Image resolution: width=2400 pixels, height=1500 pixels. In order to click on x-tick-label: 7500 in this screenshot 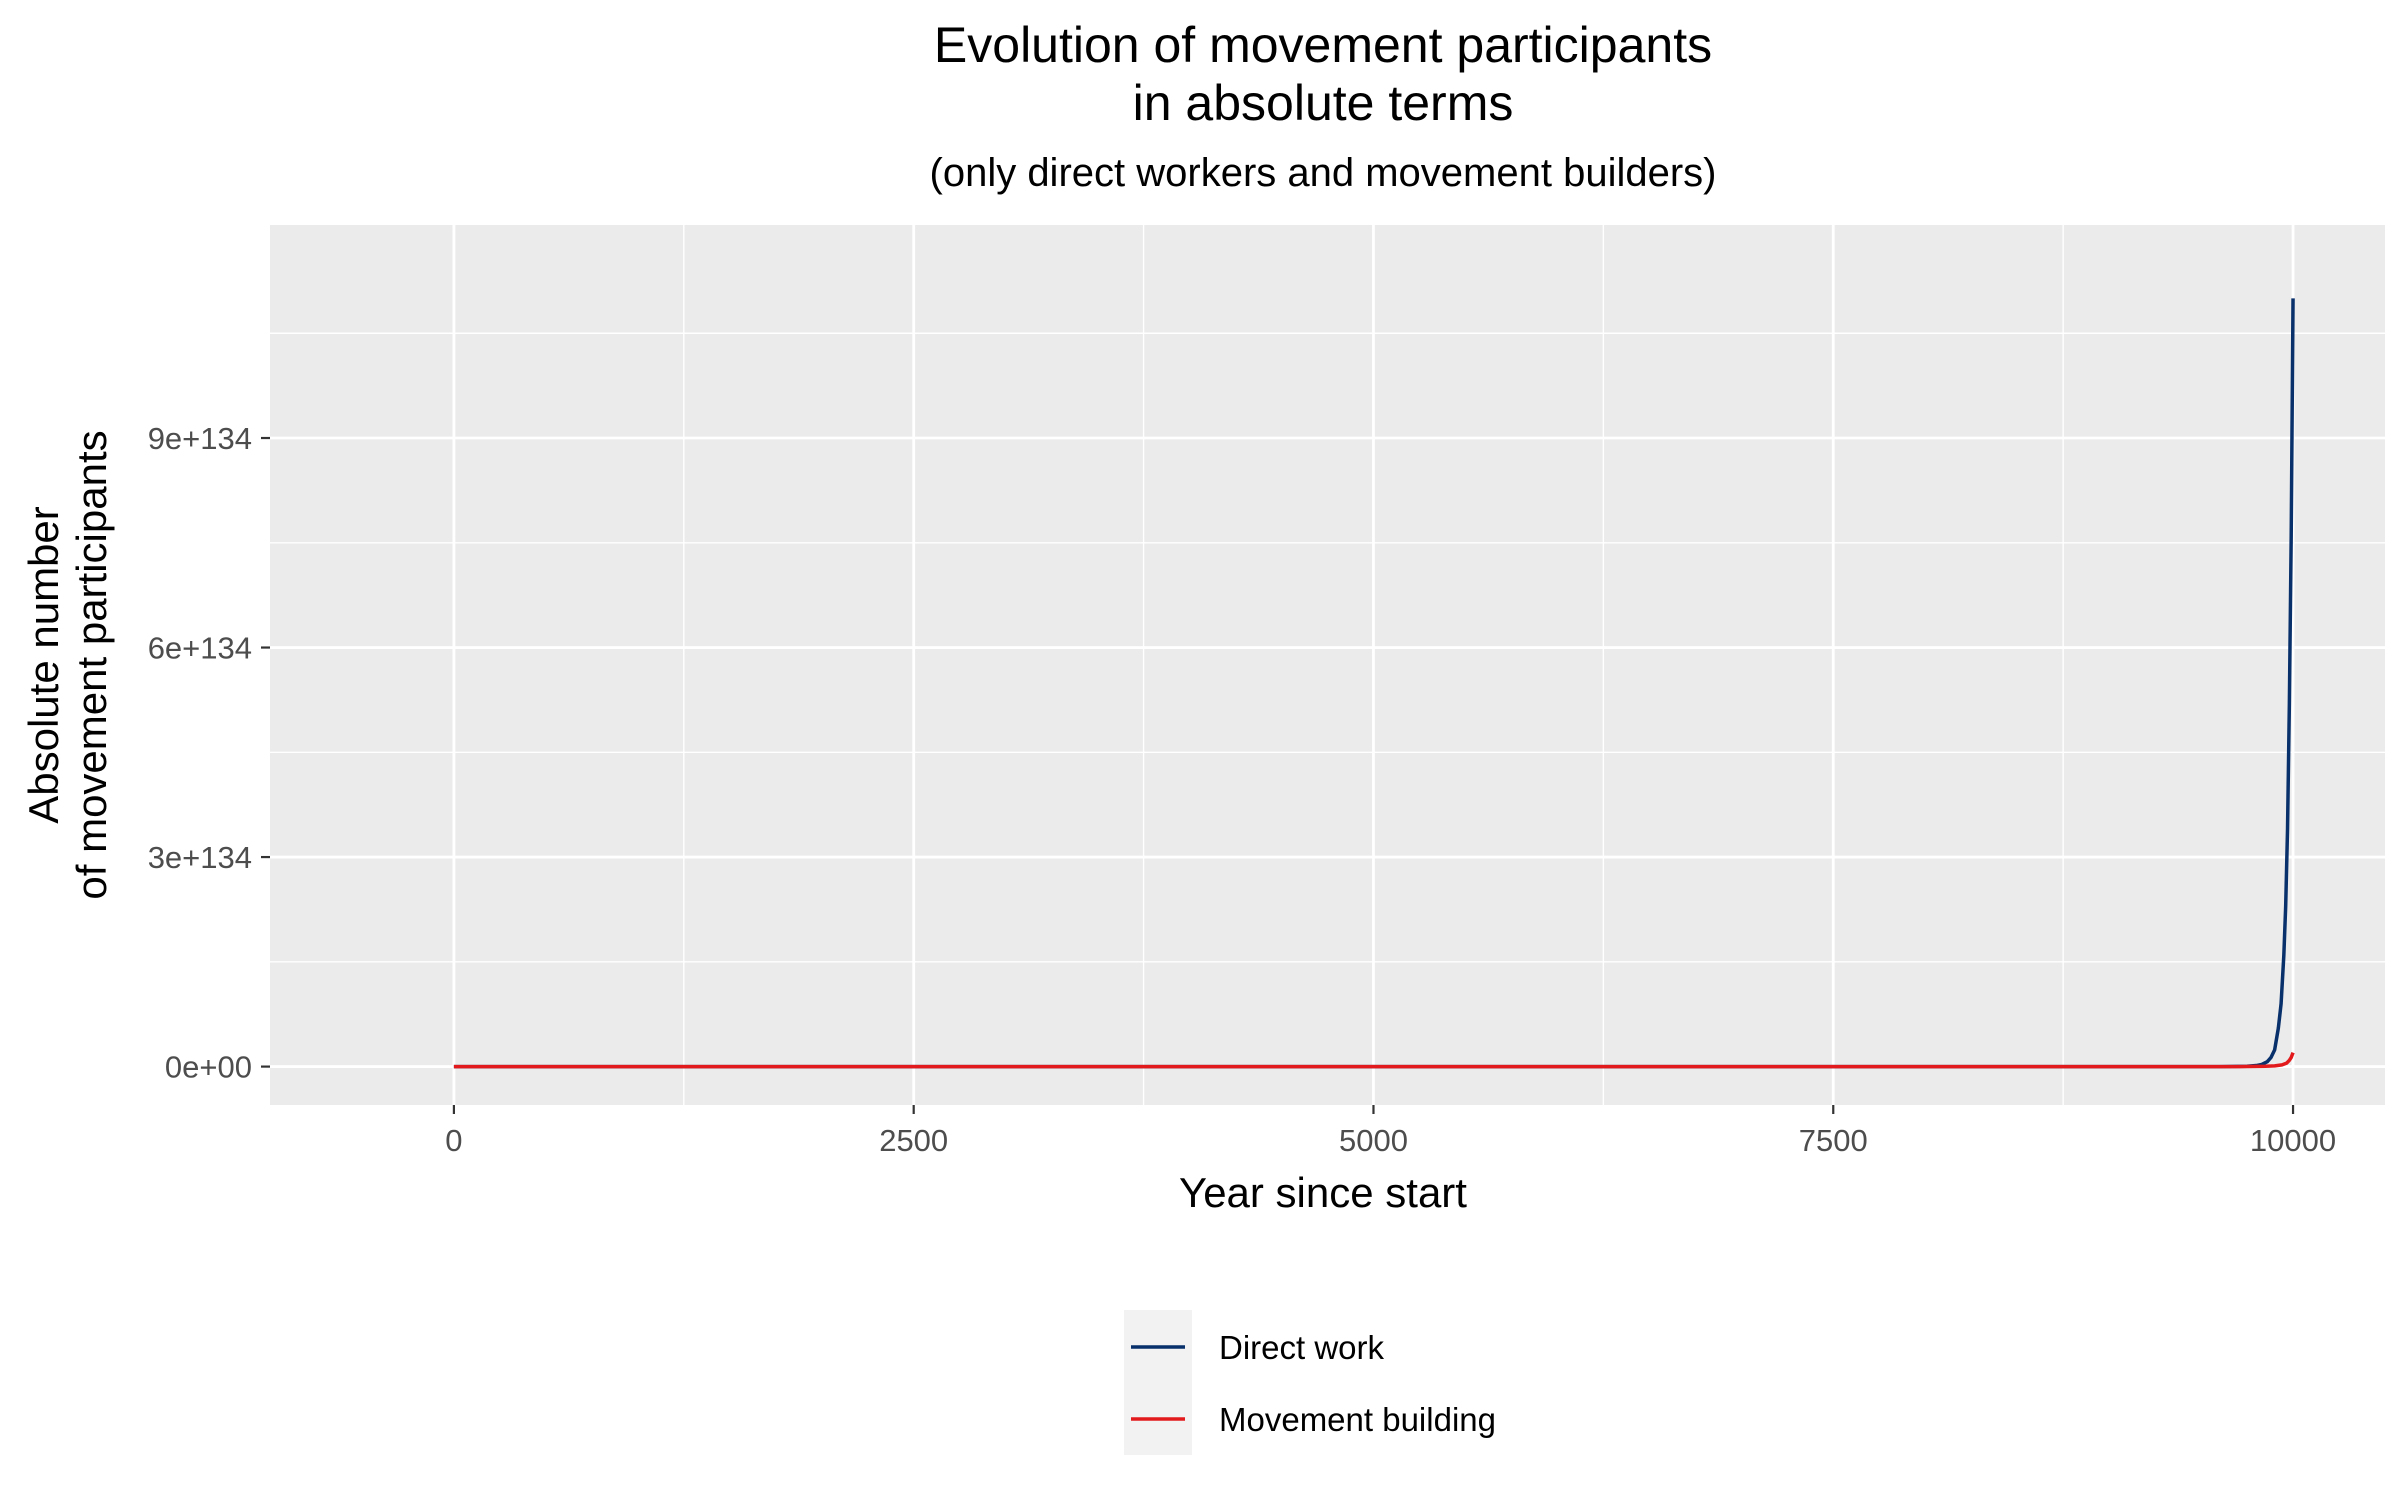, I will do `click(1833, 1140)`.